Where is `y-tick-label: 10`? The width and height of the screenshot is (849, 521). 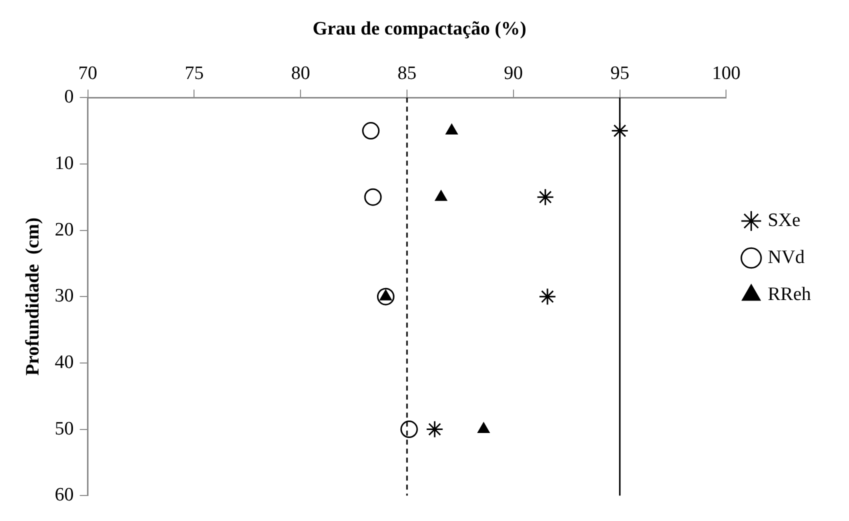 y-tick-label: 10 is located at coordinates (64, 163).